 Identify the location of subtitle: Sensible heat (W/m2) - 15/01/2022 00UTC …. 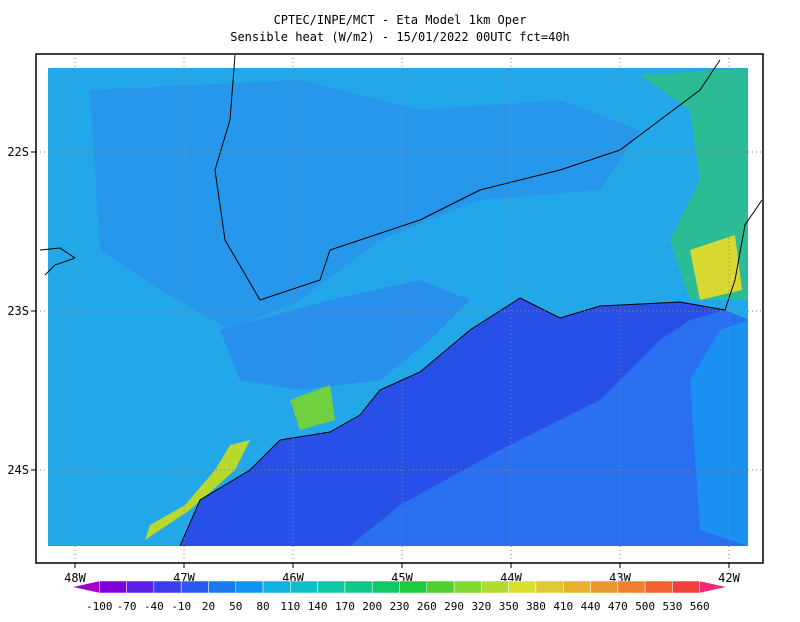
(400, 37).